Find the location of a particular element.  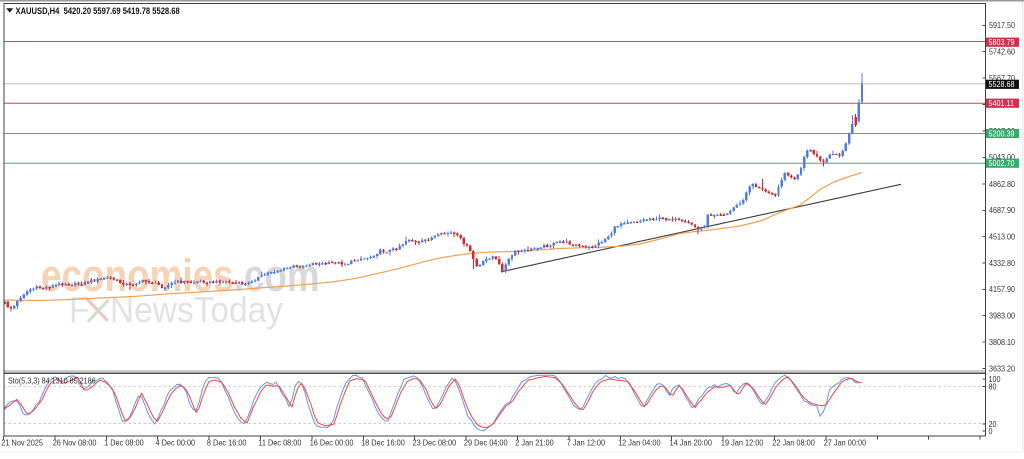

svg-text: 8 Dec 16:00 is located at coordinates (227, 442).